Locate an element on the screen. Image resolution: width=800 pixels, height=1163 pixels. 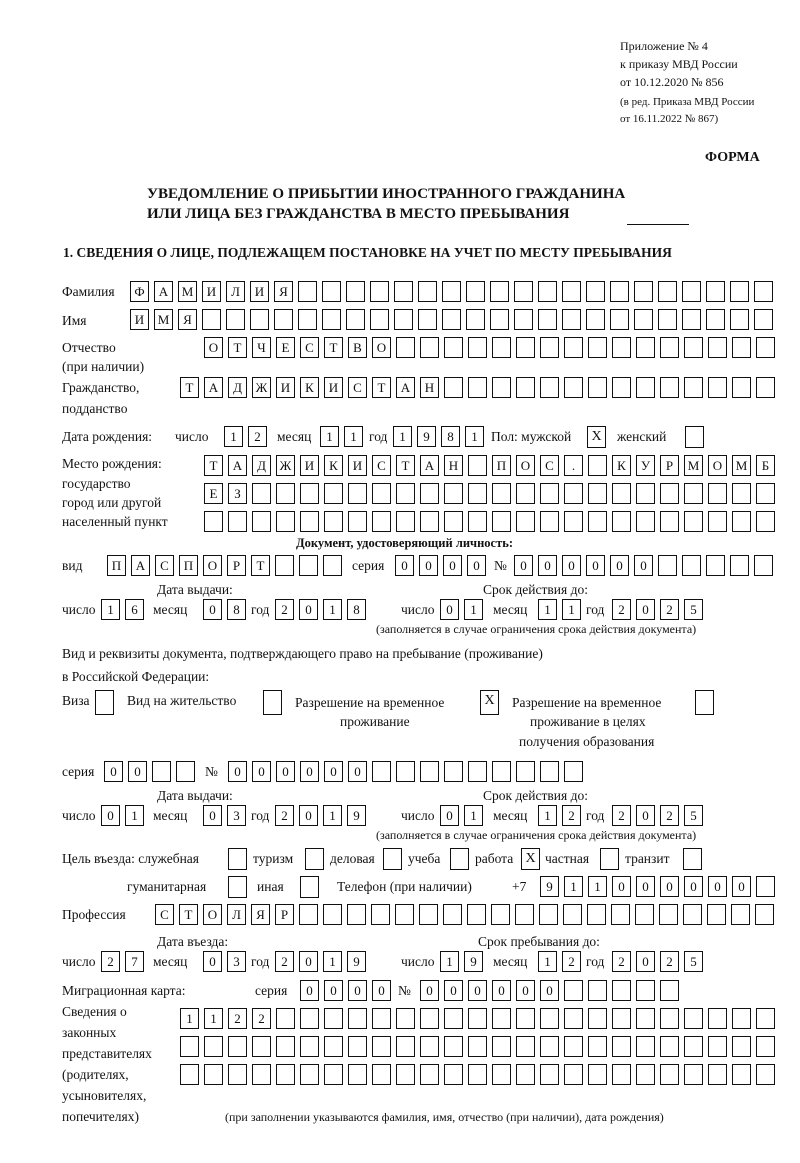
char-box: 9 is located at coordinates (426, 436).